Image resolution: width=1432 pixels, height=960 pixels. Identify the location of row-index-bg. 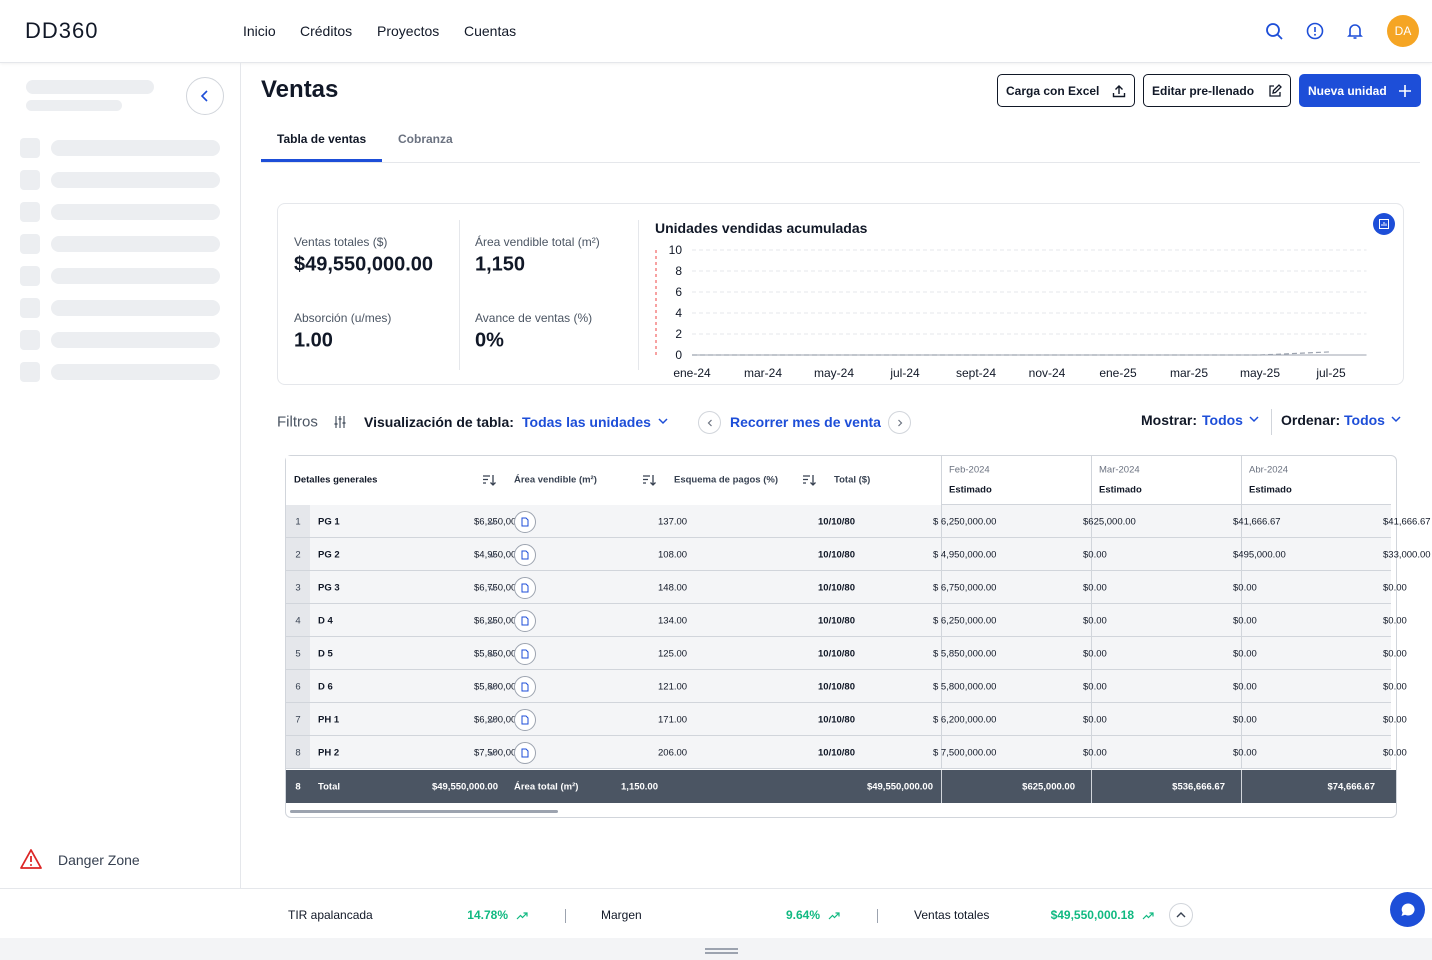
(298, 521).